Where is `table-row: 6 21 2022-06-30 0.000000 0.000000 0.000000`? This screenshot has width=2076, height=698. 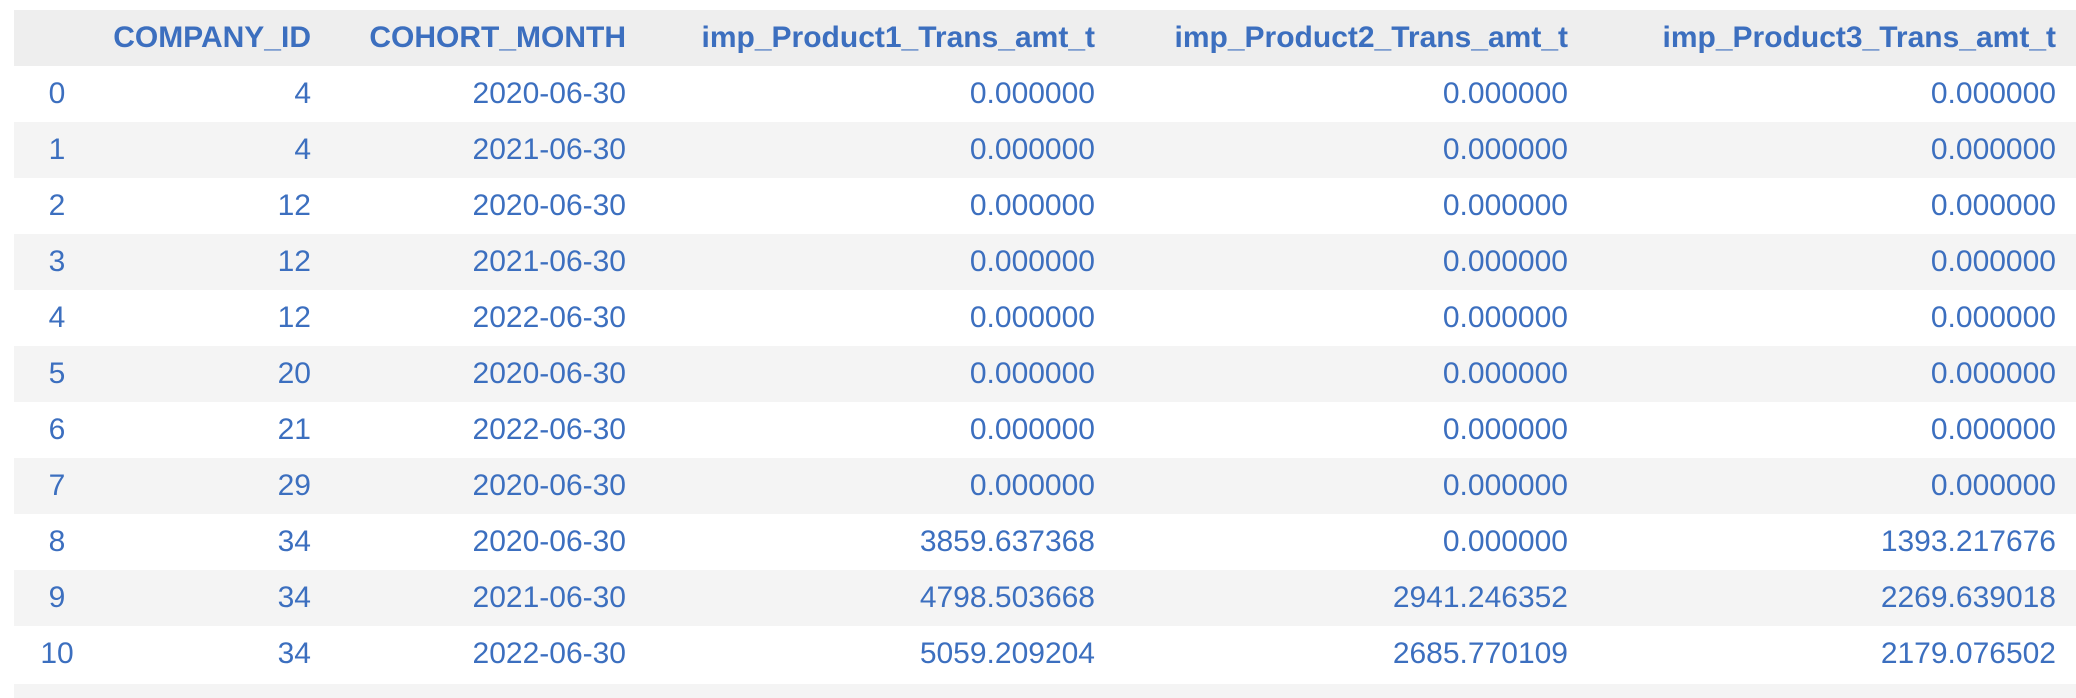 table-row: 6 21 2022-06-30 0.000000 0.000000 0.000000 is located at coordinates (1045, 430).